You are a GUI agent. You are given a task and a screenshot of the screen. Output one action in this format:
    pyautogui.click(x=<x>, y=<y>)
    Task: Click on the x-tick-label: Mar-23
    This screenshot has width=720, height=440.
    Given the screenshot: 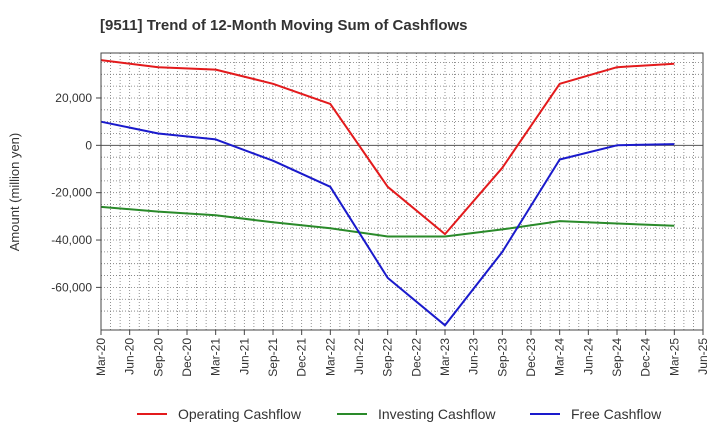 What is the action you would take?
    pyautogui.click(x=445, y=357)
    